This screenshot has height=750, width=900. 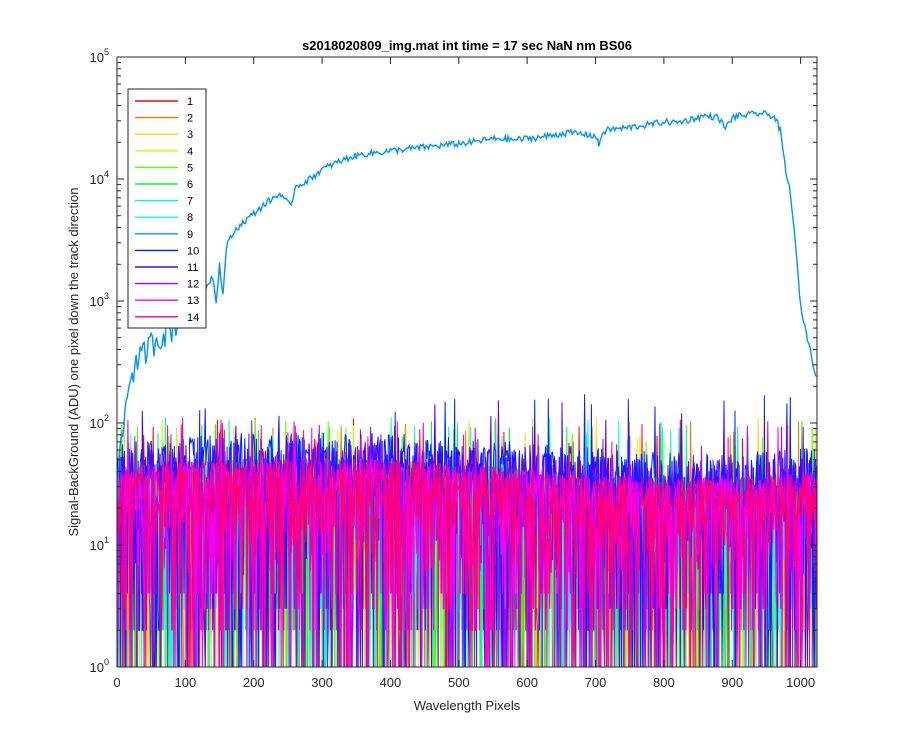 What do you see at coordinates (467, 705) in the screenshot?
I see `x-axis-label: Wavelength Pixels` at bounding box center [467, 705].